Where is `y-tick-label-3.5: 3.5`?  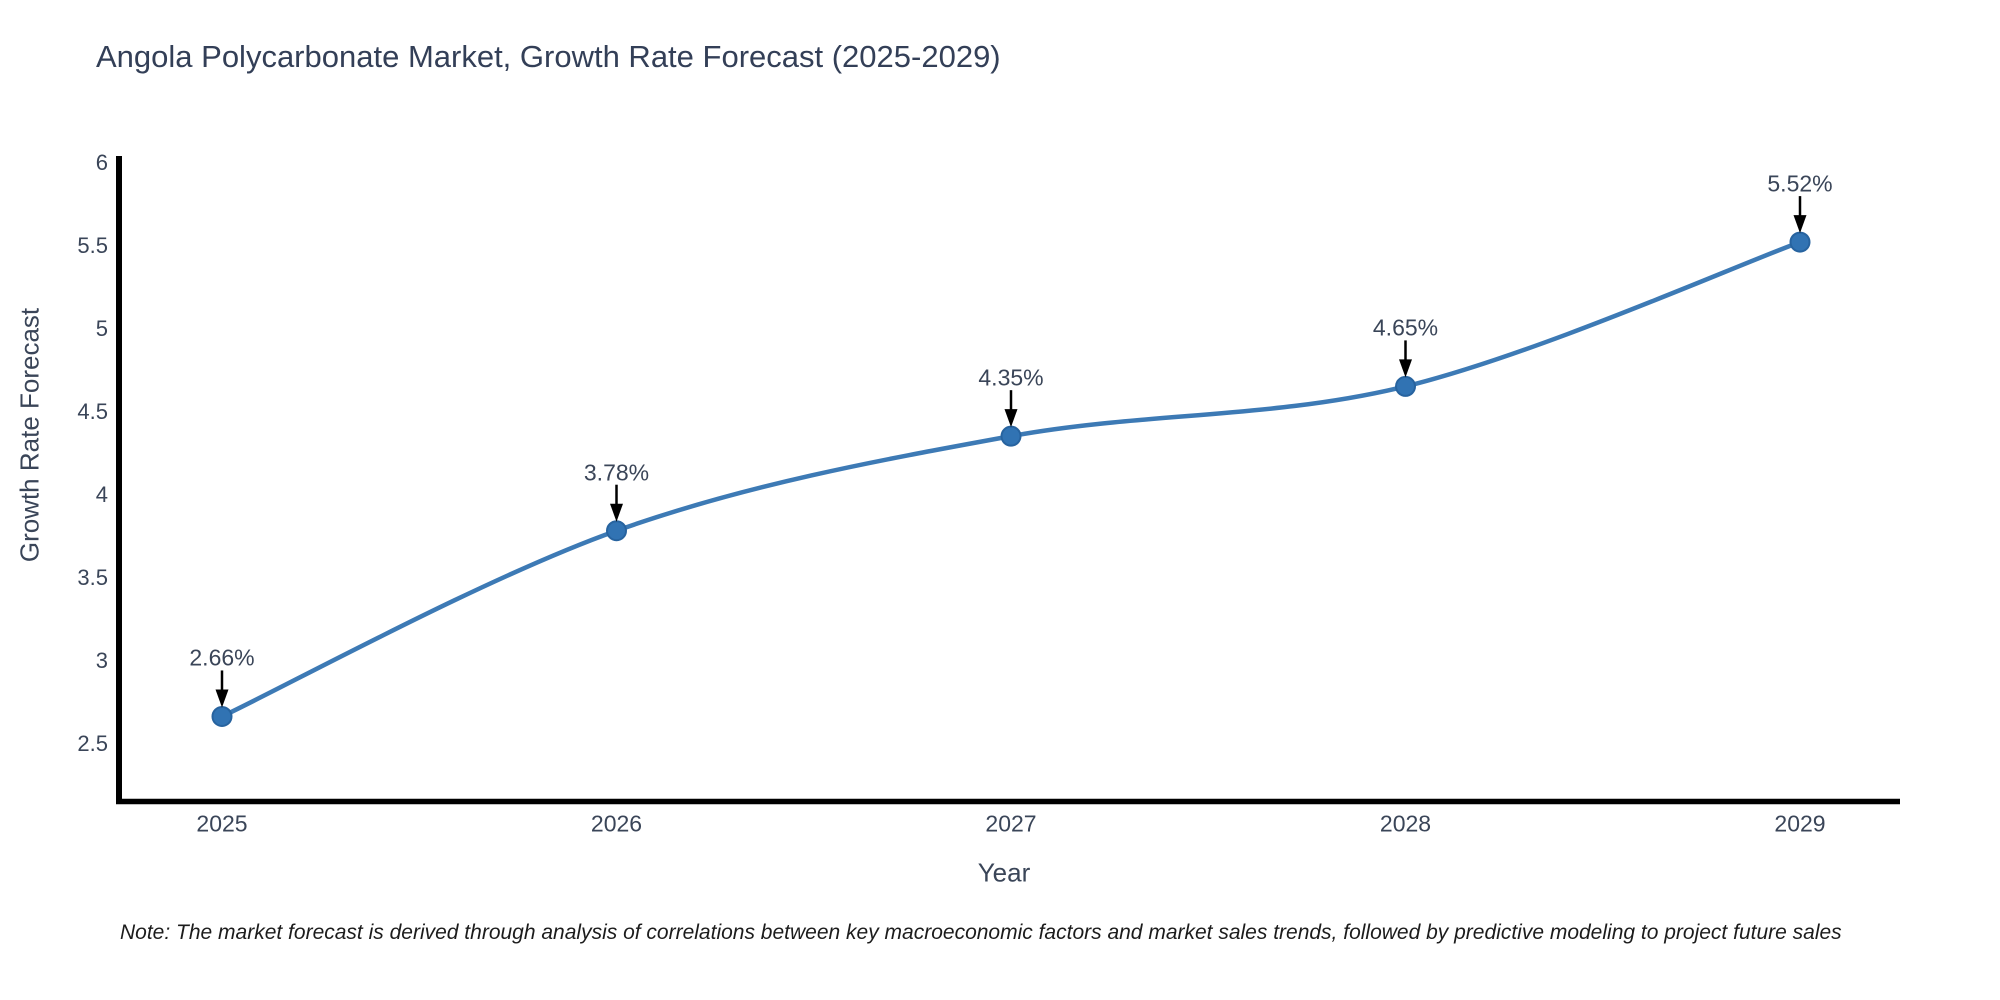
y-tick-label-3.5: 3.5 is located at coordinates (92, 577).